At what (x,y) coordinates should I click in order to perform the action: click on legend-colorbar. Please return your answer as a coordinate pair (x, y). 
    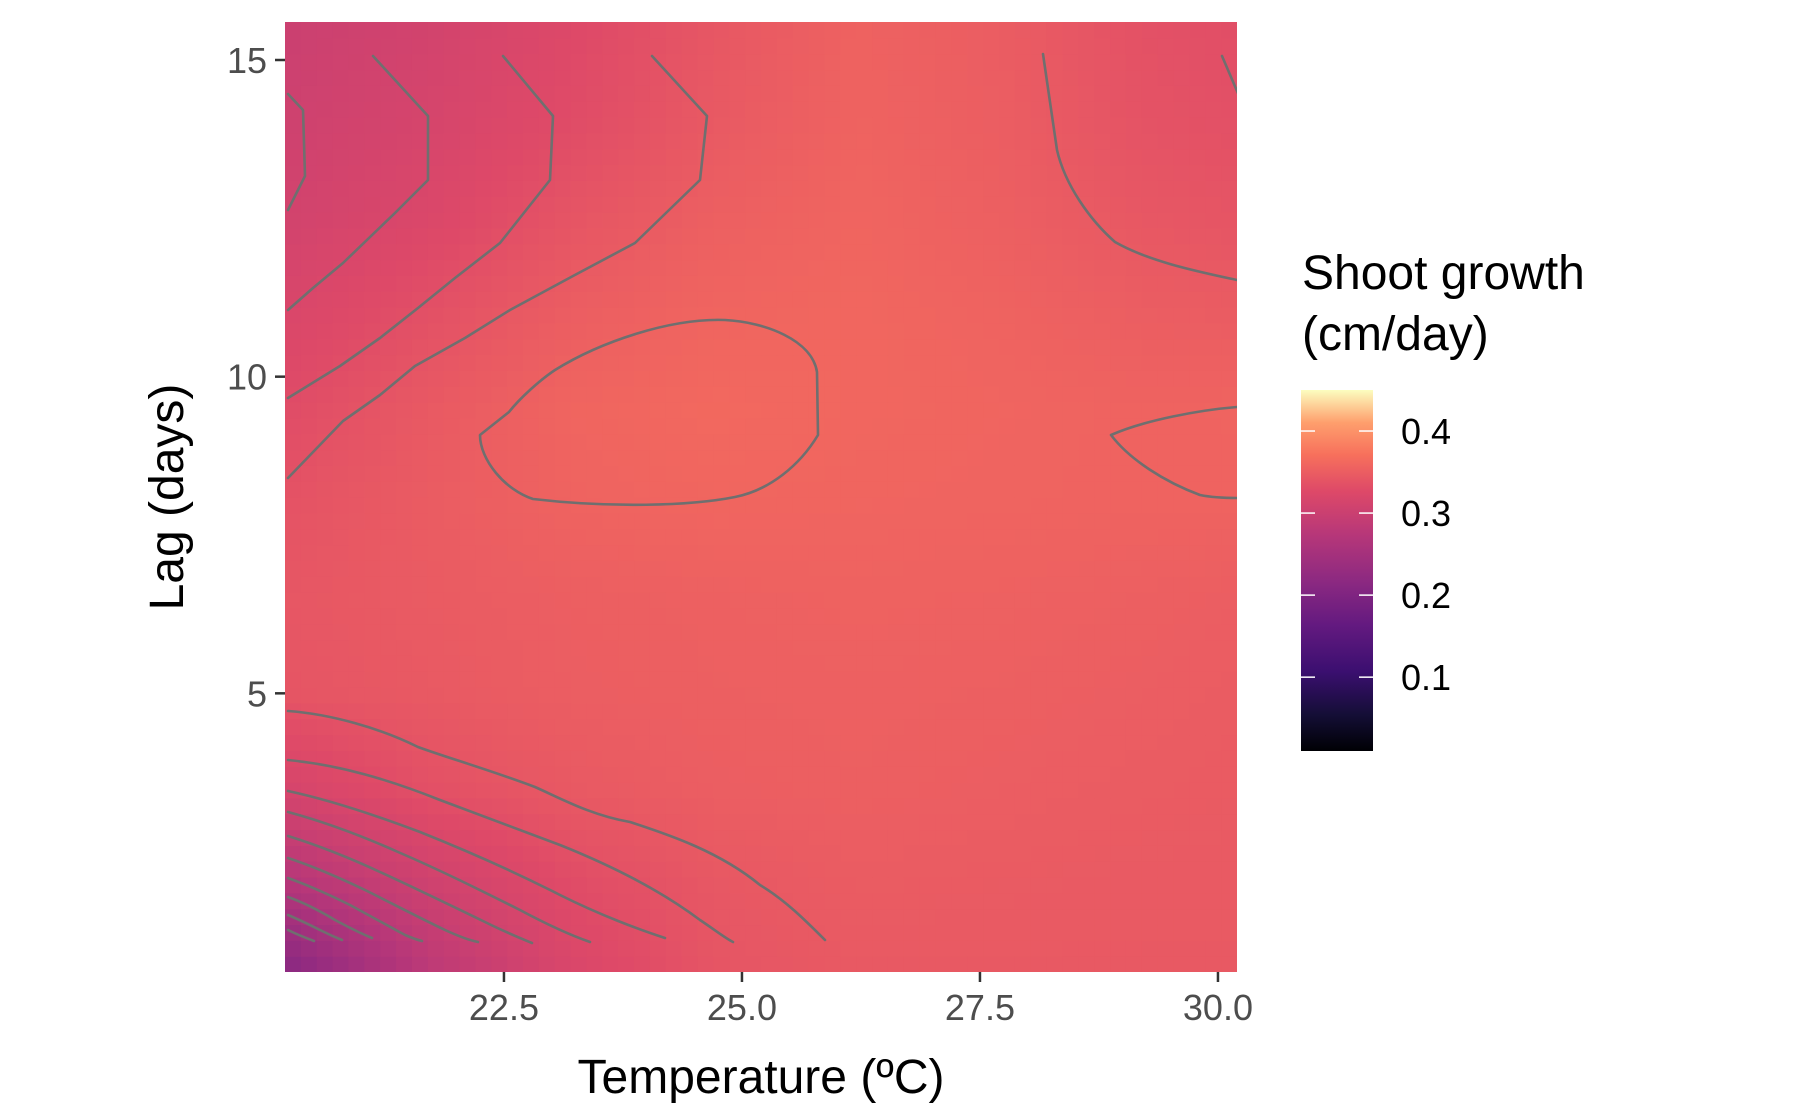
    Looking at the image, I should click on (1337, 570).